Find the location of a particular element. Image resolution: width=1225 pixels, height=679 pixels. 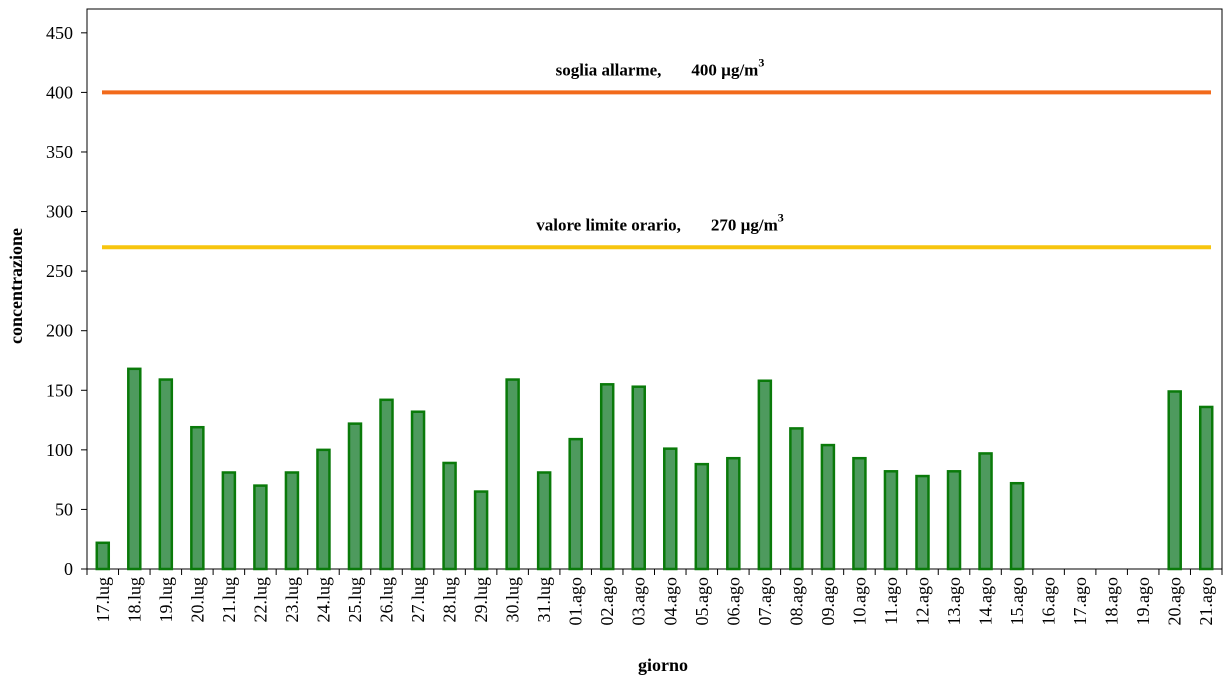

x-tick-label: 16.ago is located at coordinates (1049, 601).